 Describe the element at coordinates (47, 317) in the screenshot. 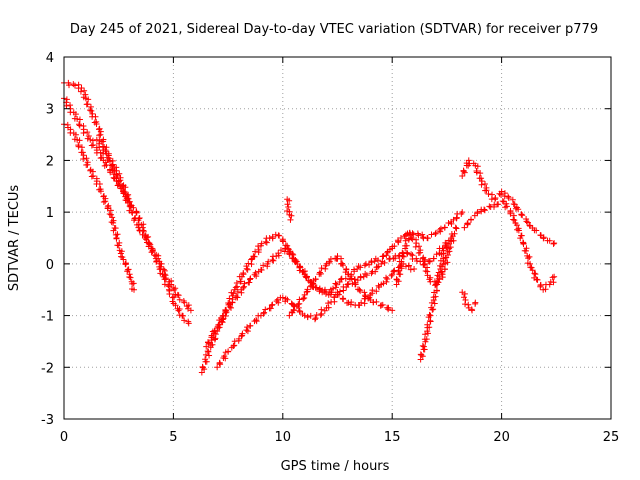

I see `y-tick-label: -1` at that location.